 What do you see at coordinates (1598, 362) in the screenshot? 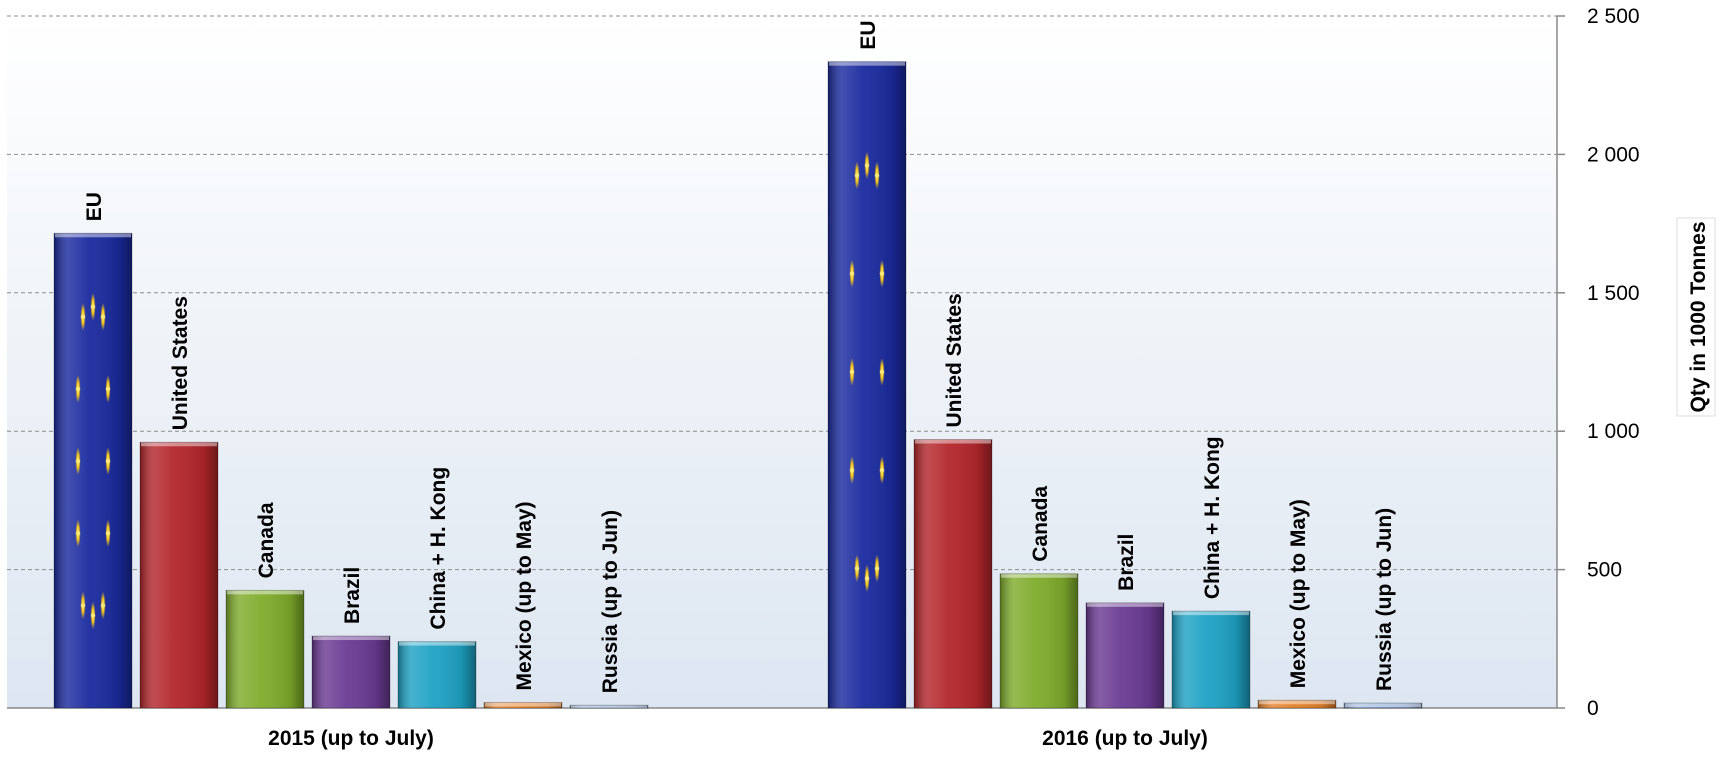
I see `y-tick-layer: 0 500 1 000 1 500 2 000 2 500` at bounding box center [1598, 362].